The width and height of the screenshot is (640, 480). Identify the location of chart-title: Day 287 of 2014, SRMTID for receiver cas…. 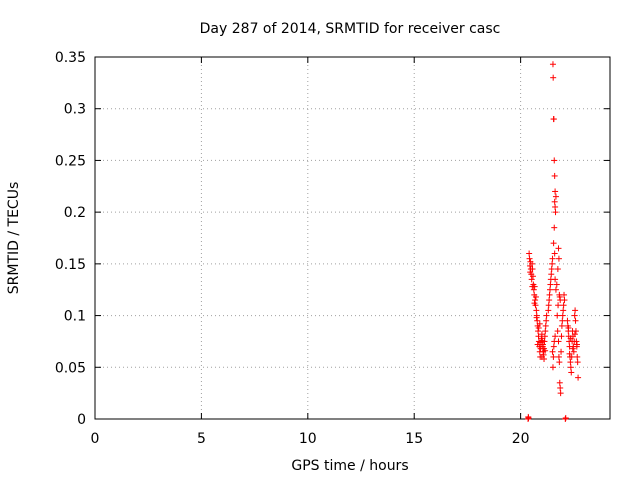
(350, 29).